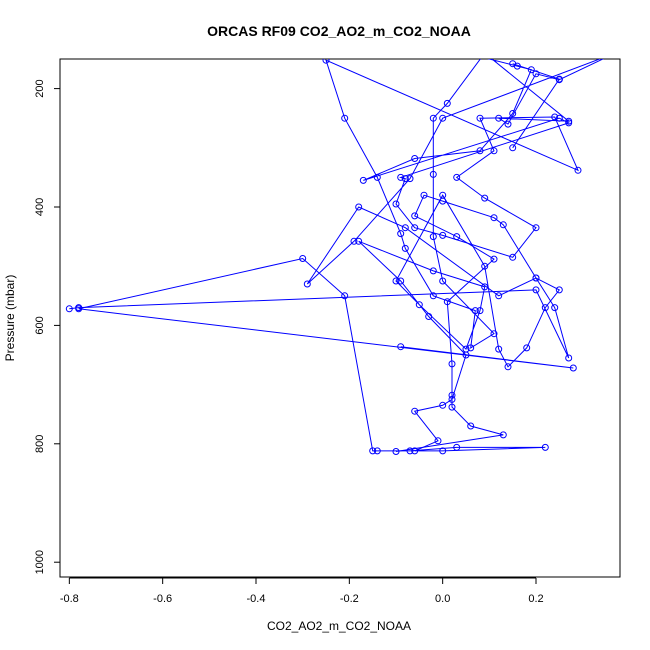  What do you see at coordinates (40, 444) in the screenshot?
I see `y-tick-label: 800` at bounding box center [40, 444].